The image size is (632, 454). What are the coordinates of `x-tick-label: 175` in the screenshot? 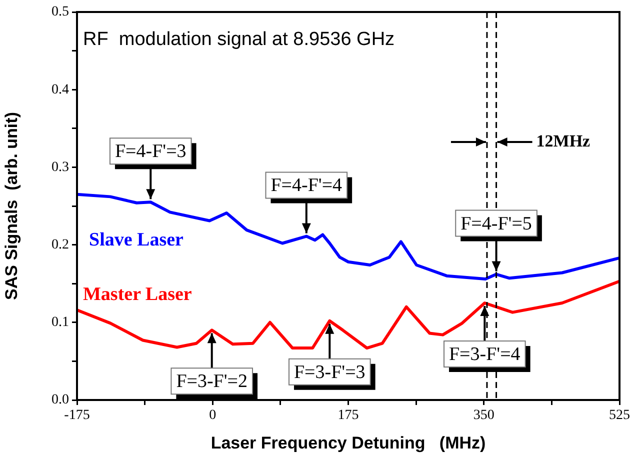 It's located at (348, 416).